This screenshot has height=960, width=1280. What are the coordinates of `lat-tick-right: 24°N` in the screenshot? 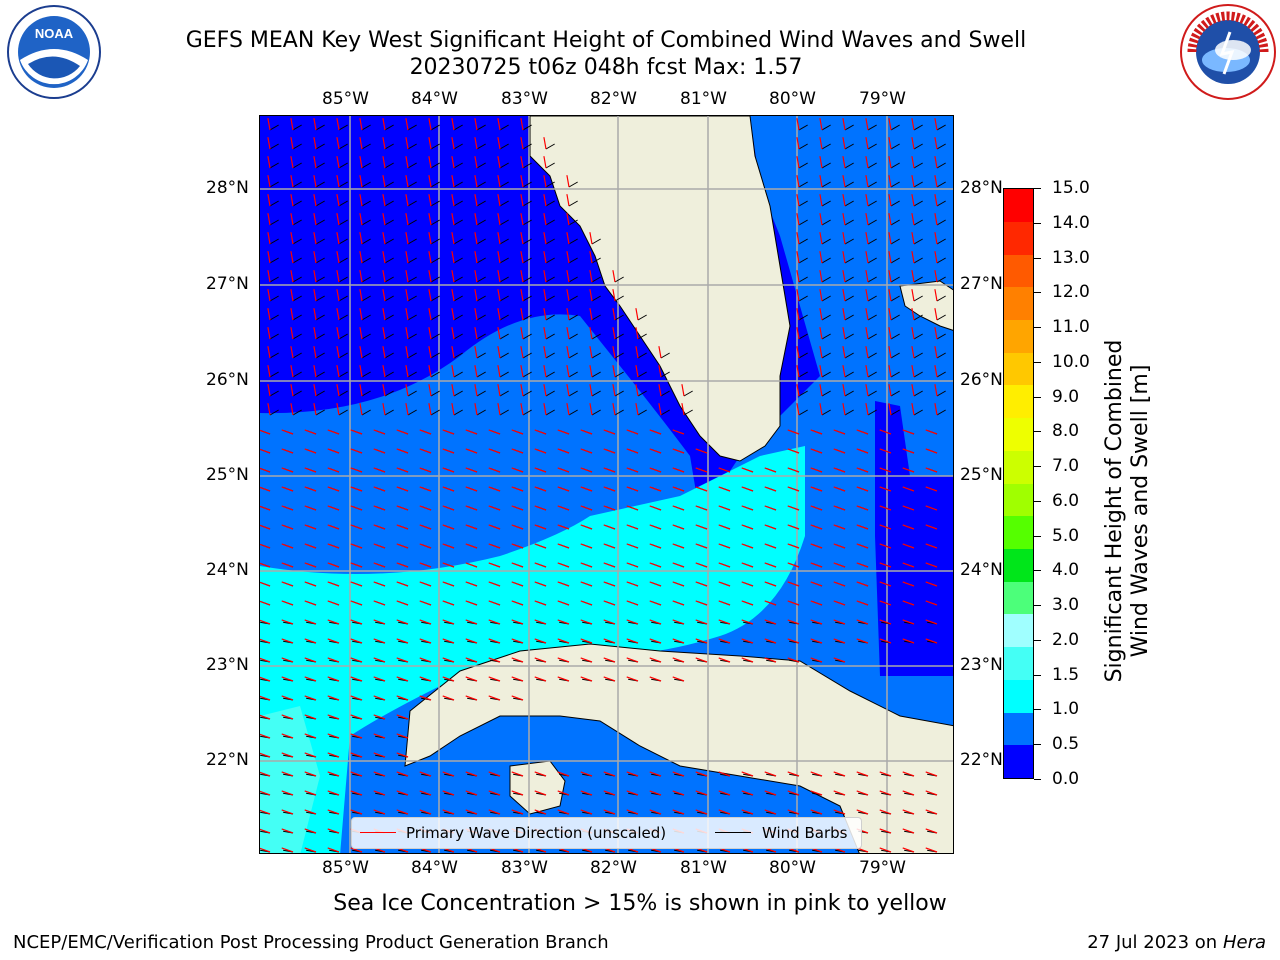 It's located at (981, 570).